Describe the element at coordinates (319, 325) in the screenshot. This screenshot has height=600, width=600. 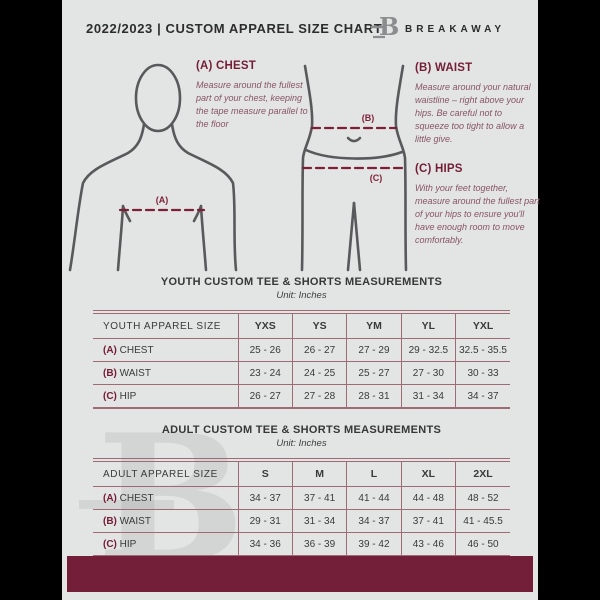
I see `size-column-header: YS` at that location.